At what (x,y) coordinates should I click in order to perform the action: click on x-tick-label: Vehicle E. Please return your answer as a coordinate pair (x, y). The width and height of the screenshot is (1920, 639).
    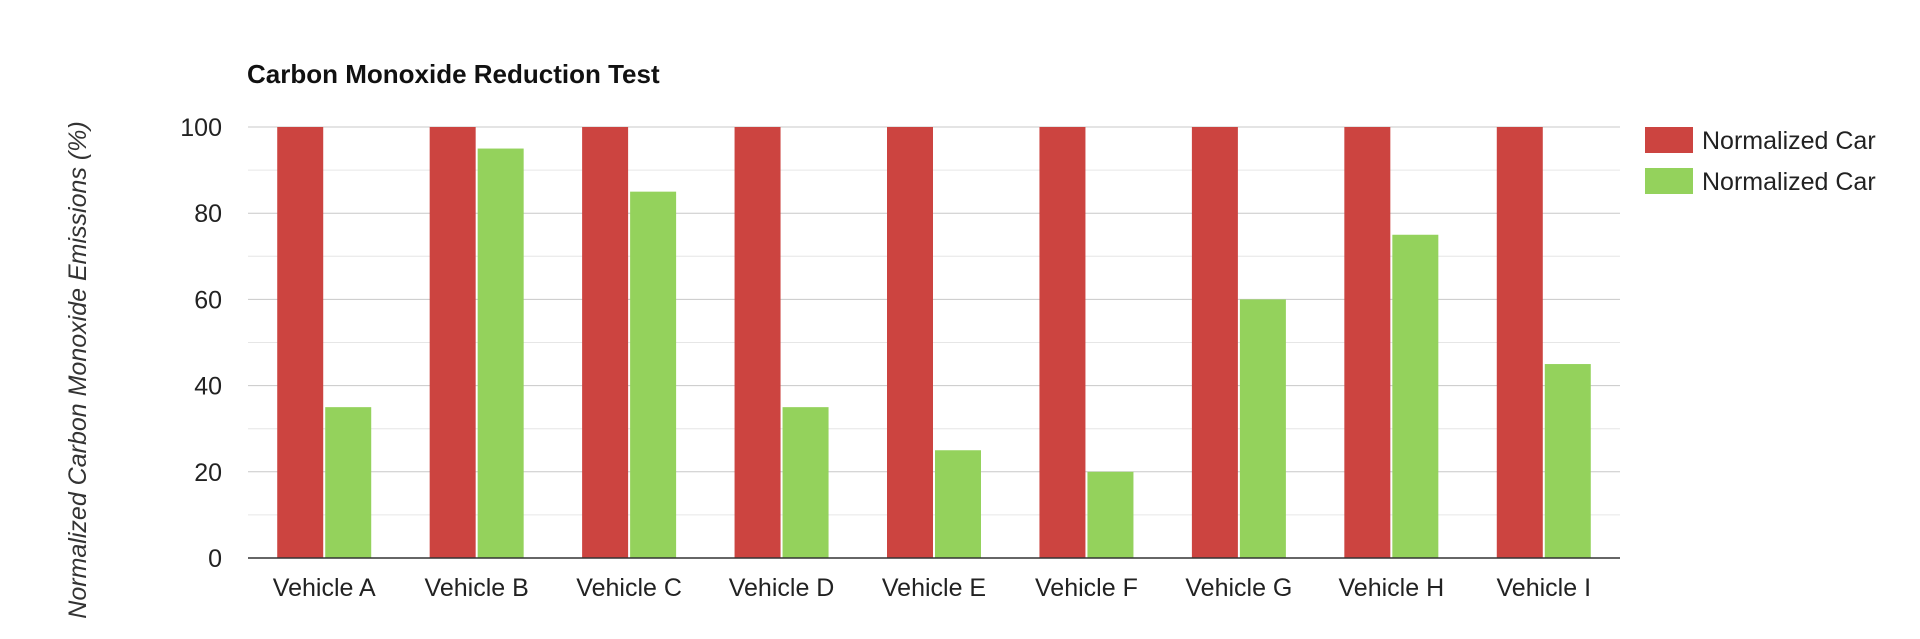
    Looking at the image, I should click on (934, 588).